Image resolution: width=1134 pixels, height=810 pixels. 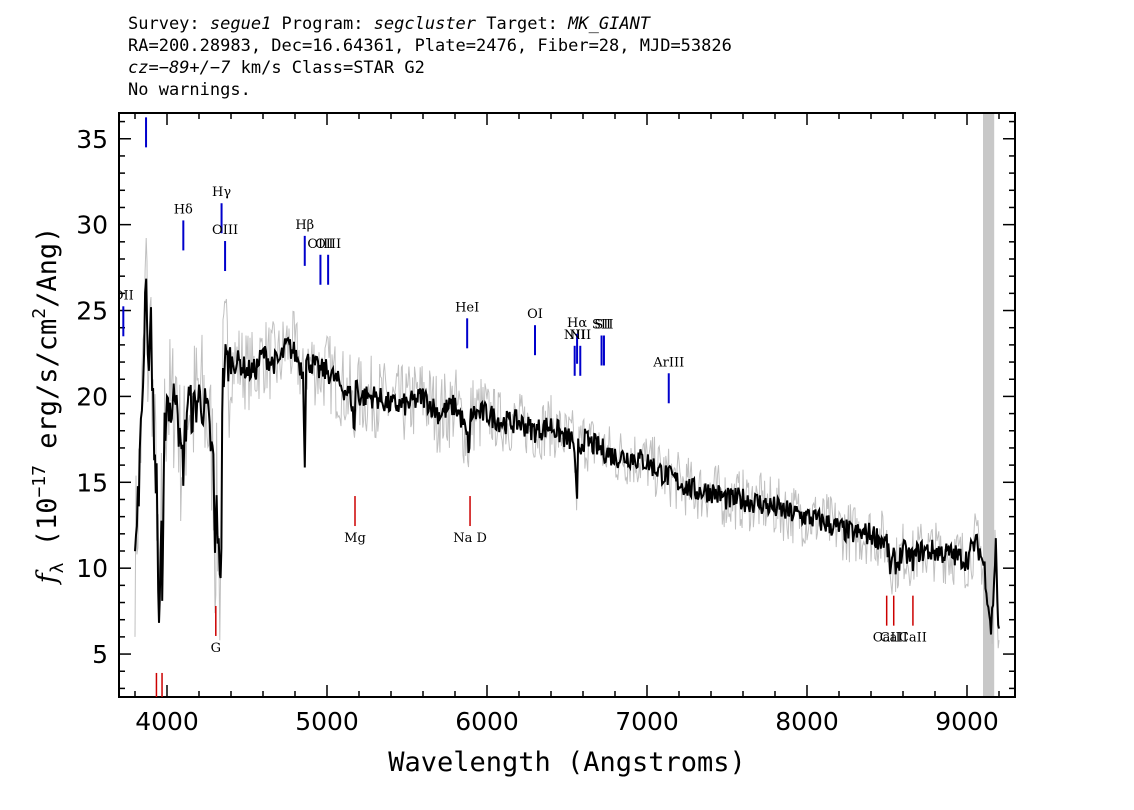 What do you see at coordinates (92, 311) in the screenshot?
I see `y-tick-label: 25` at bounding box center [92, 311].